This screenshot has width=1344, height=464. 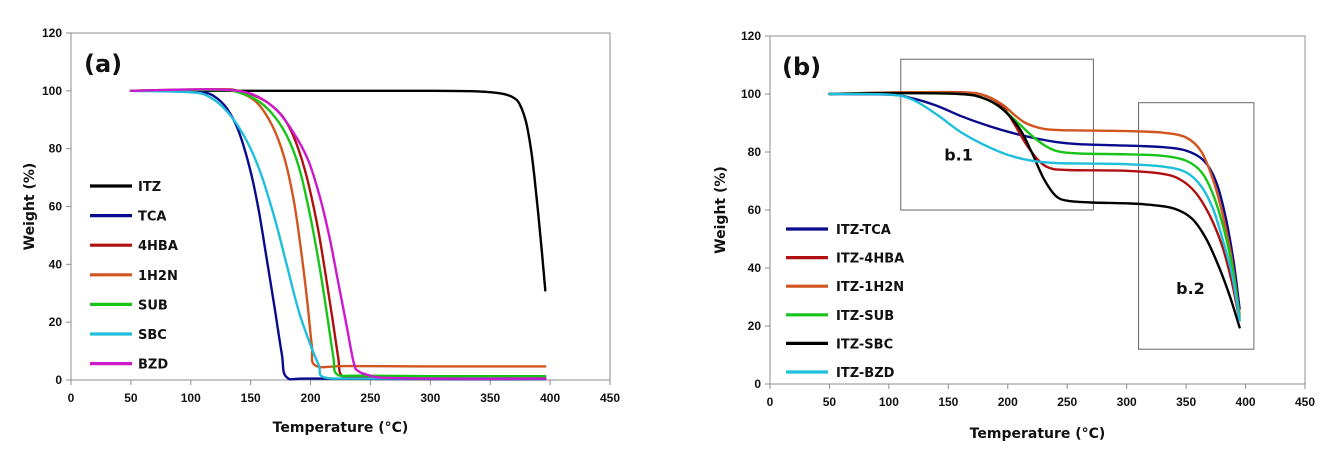 What do you see at coordinates (870, 259) in the screenshot?
I see `legend-label-itz-4hba: ITZ-4HBA` at bounding box center [870, 259].